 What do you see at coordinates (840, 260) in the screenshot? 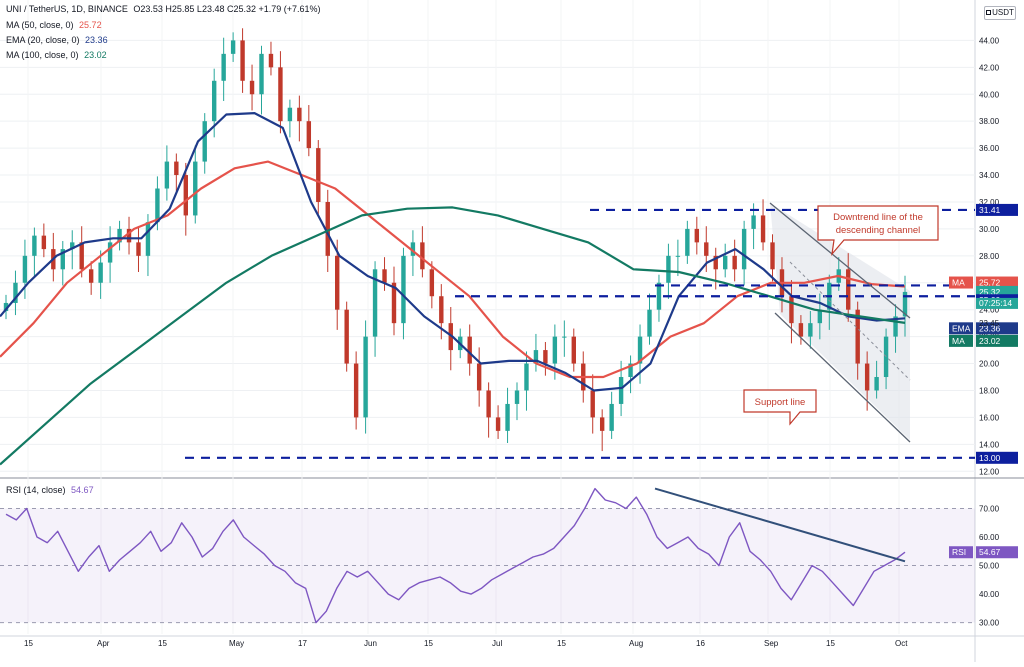
I see `downtrend-line` at bounding box center [840, 260].